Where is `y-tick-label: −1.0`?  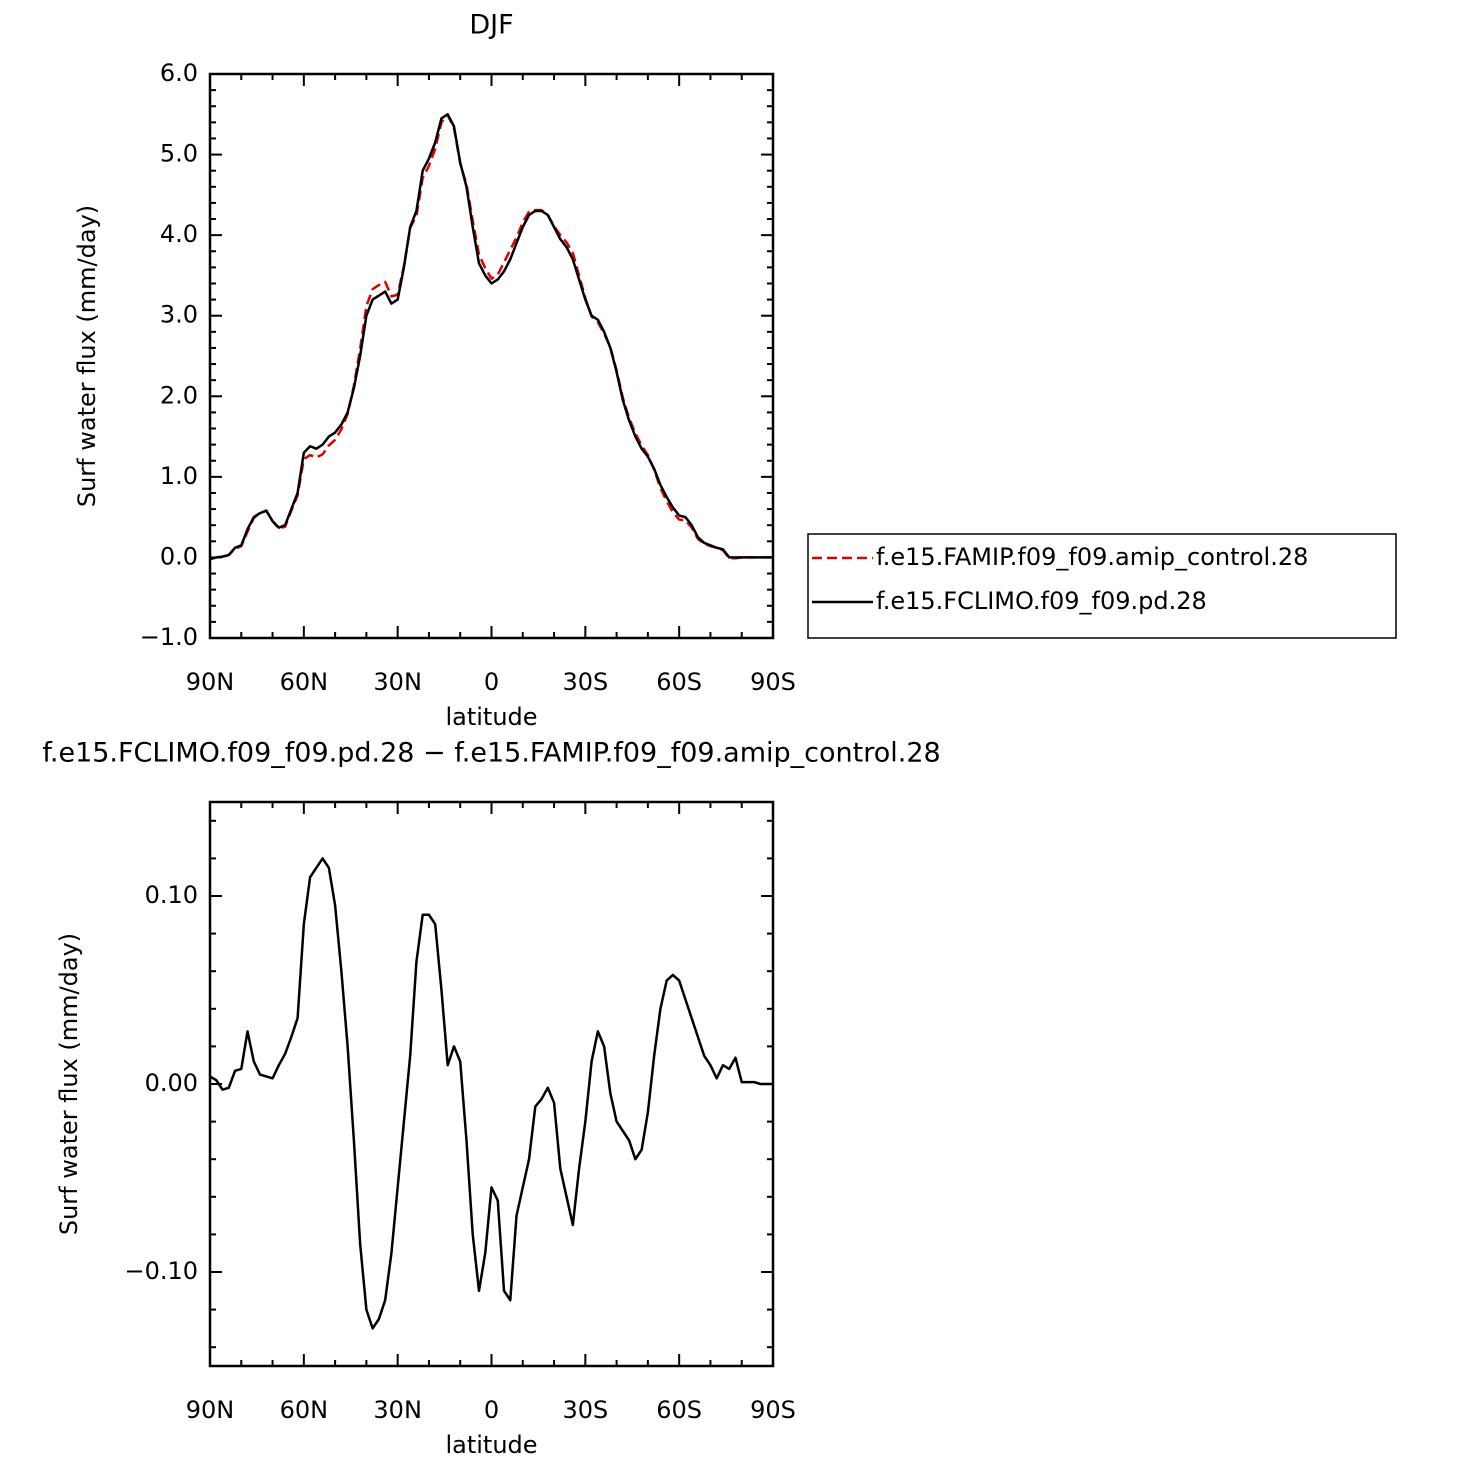
y-tick-label: −1.0 is located at coordinates (169, 637).